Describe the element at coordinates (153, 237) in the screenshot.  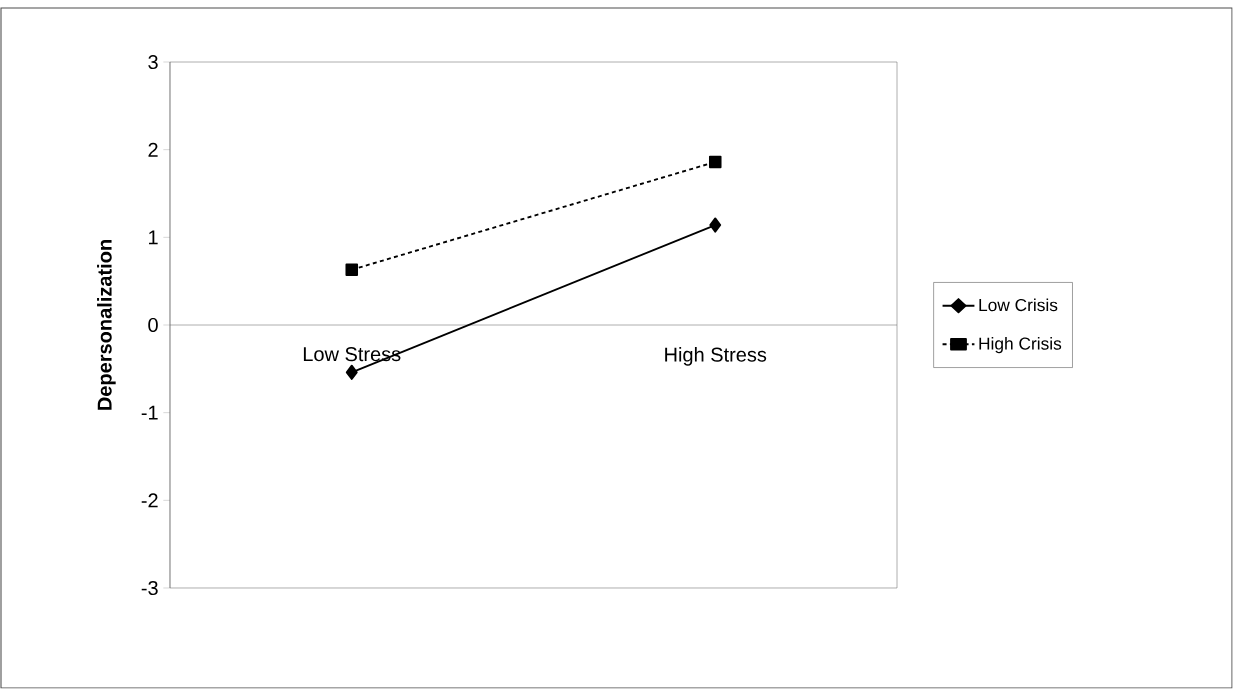
I see `y-tick-label: 1` at that location.